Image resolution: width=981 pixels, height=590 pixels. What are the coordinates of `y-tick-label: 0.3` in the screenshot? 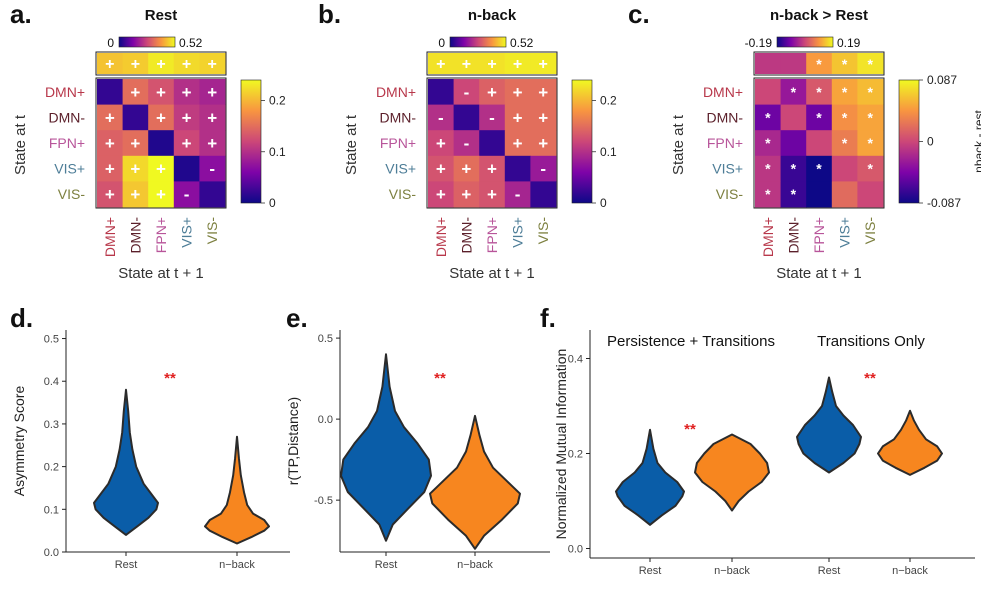 It's located at (51, 425).